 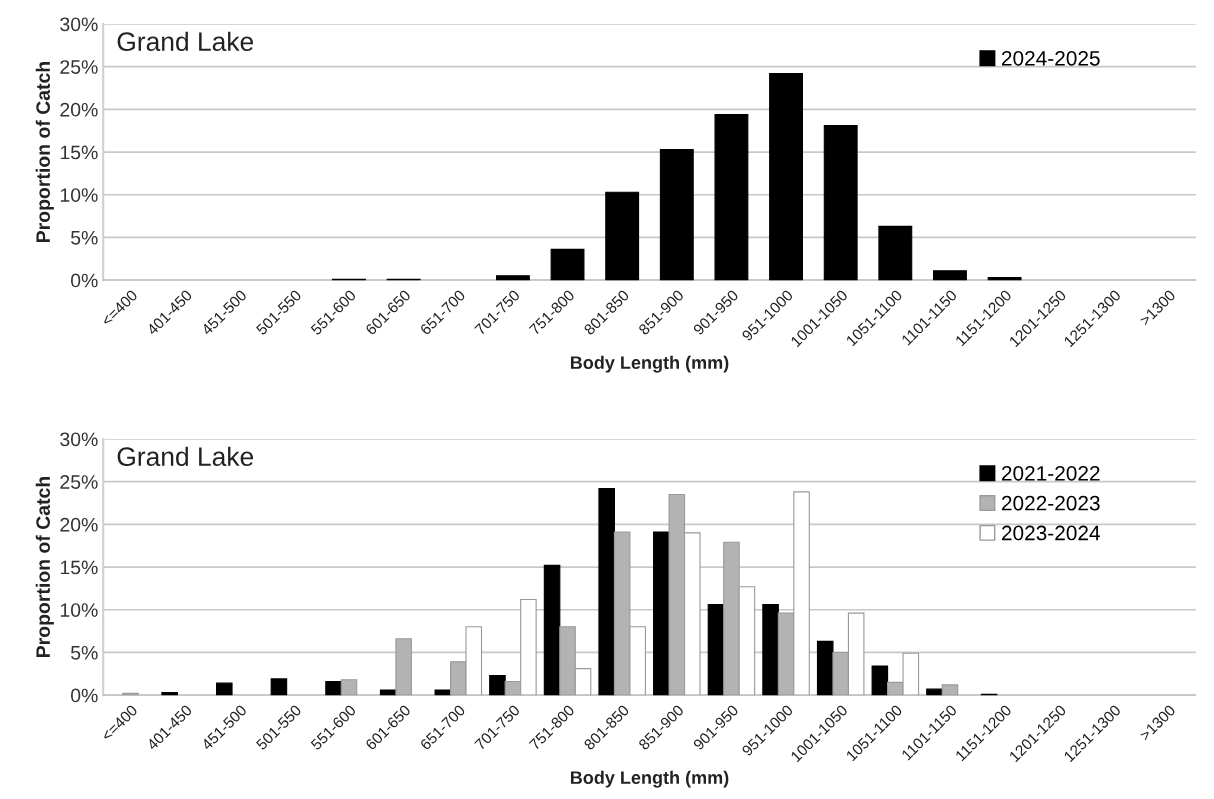 I want to click on legend-label: 2021-2022, so click(x=1050, y=473).